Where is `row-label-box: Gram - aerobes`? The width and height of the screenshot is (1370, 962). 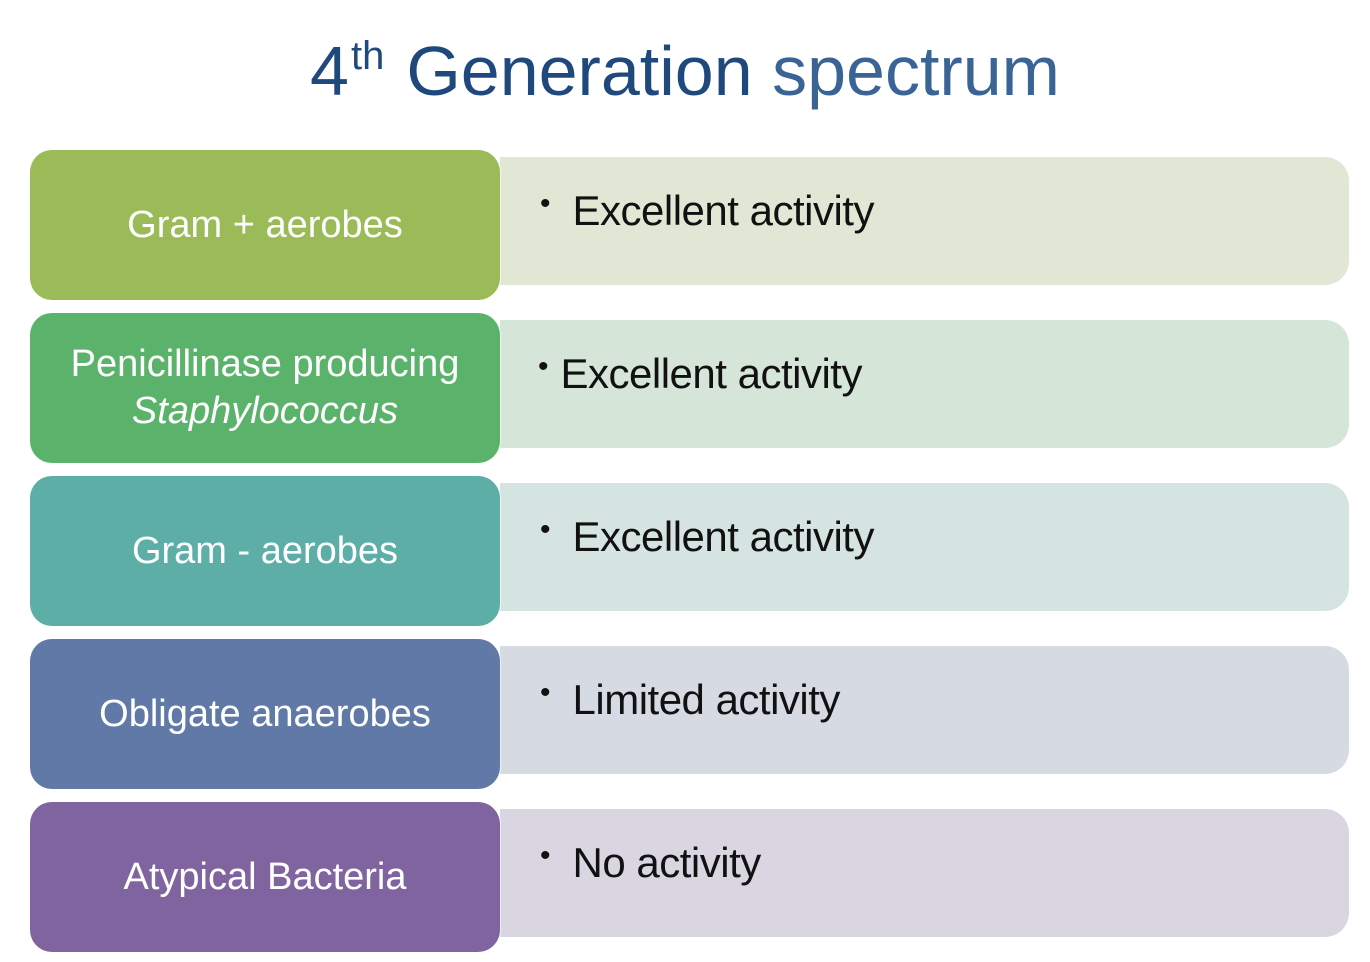 row-label-box: Gram - aerobes is located at coordinates (265, 551).